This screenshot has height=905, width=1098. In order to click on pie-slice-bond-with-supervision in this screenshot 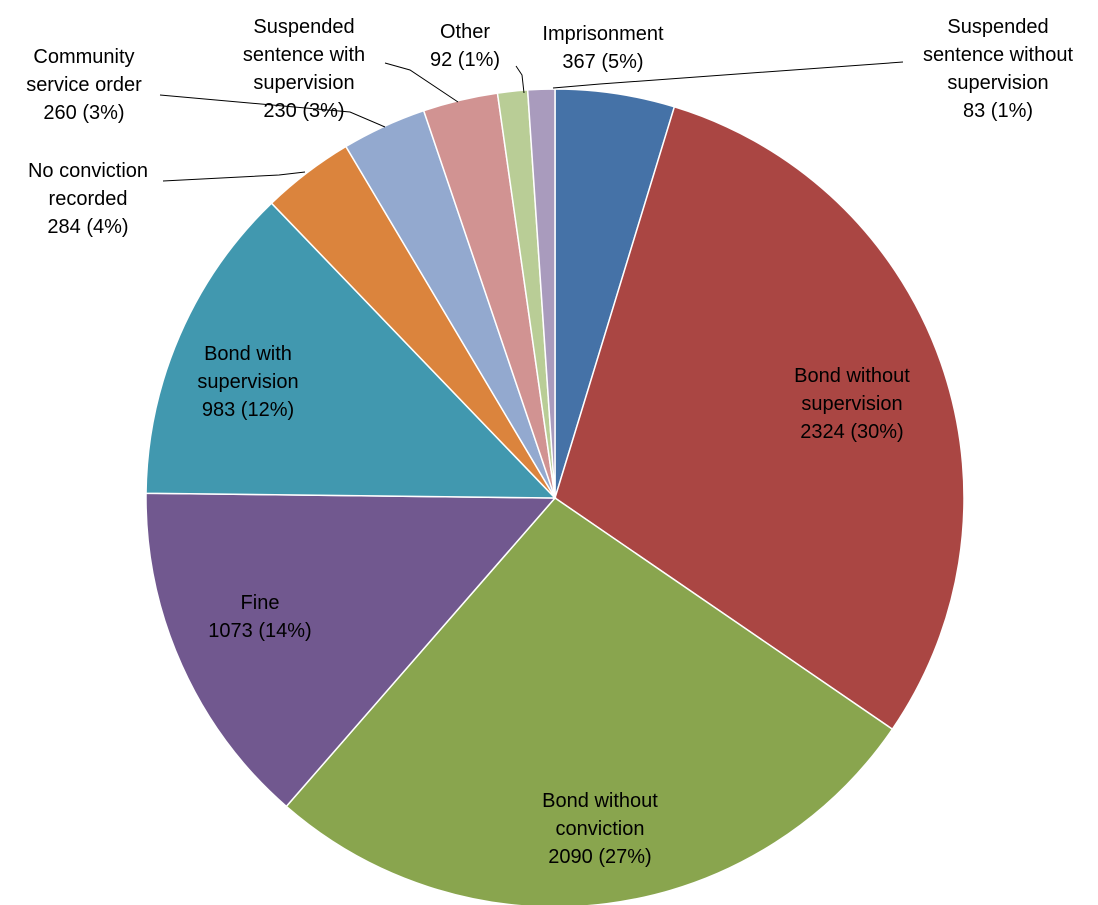, I will do `click(351, 350)`.